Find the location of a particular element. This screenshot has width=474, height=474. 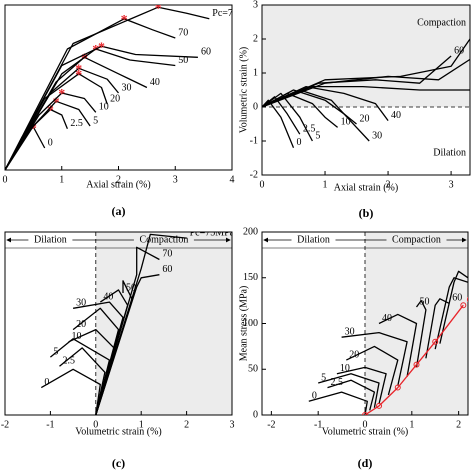

curve-label: Pc=75MPa is located at coordinates (234, 13).